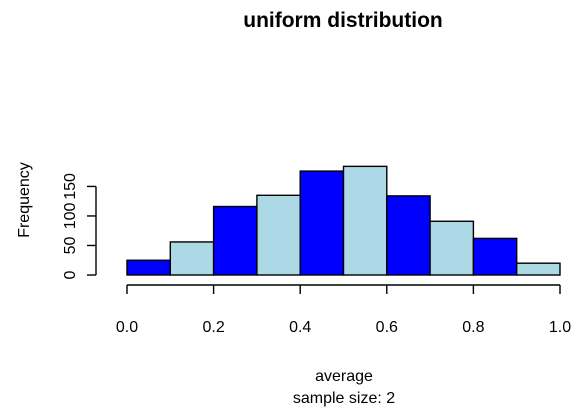 This screenshot has width=581, height=414. I want to click on y-tick-label: 150, so click(70, 186).